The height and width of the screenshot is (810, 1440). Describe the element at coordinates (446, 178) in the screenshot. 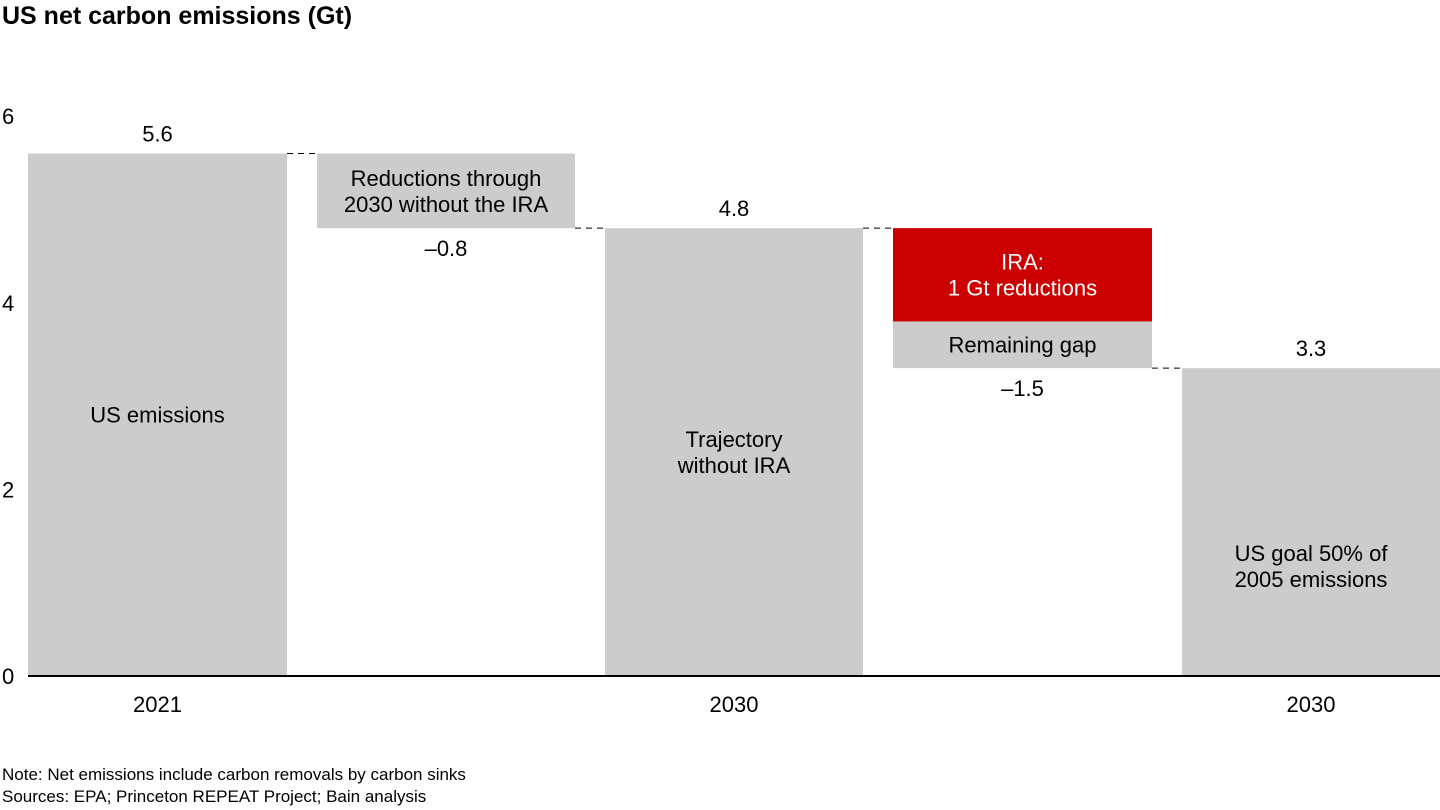

I see `bar-label: Reductions through` at that location.